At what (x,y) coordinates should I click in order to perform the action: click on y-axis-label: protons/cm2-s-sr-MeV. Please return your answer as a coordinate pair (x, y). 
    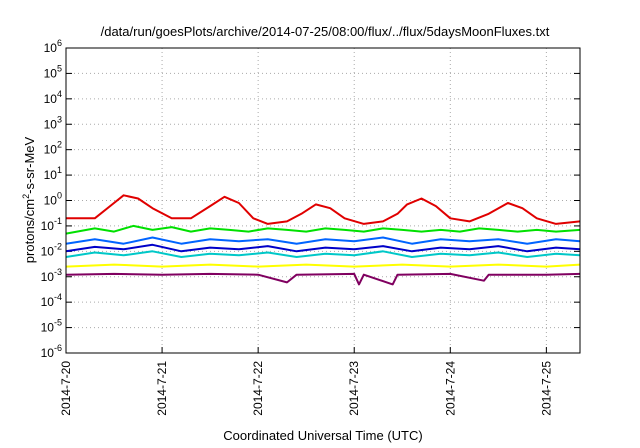
    Looking at the image, I should click on (29, 199).